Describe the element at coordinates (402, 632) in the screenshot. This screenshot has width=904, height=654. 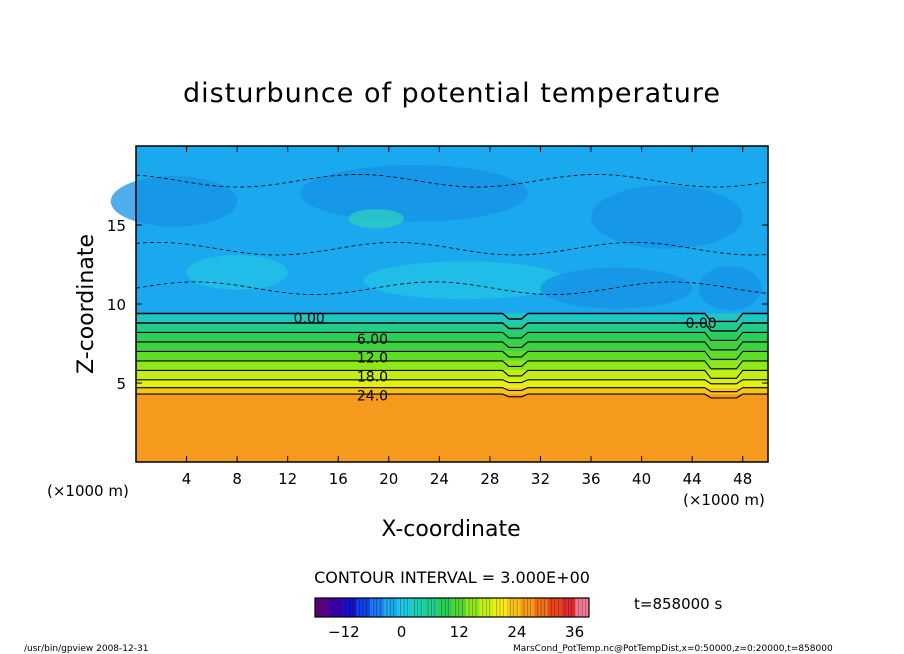
I see `colorbar-tick-label-0: 0` at that location.